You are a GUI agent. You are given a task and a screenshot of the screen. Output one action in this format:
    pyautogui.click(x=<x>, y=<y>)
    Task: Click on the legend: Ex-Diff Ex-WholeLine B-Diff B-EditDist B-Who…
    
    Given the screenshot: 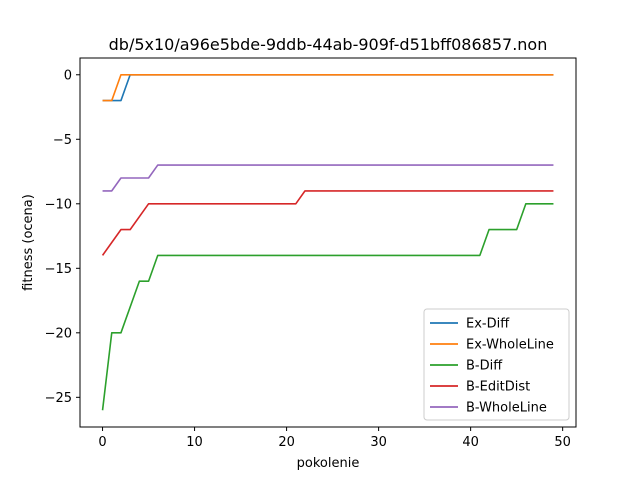 What is the action you would take?
    pyautogui.click(x=496, y=364)
    